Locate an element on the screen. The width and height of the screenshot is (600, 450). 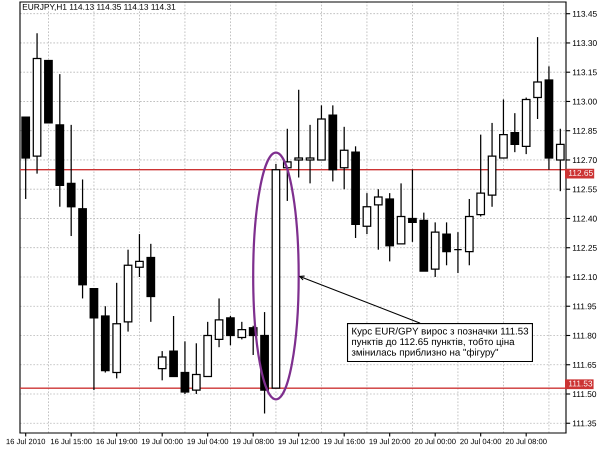
y-tick-label: 112.70 is located at coordinates (584, 160).